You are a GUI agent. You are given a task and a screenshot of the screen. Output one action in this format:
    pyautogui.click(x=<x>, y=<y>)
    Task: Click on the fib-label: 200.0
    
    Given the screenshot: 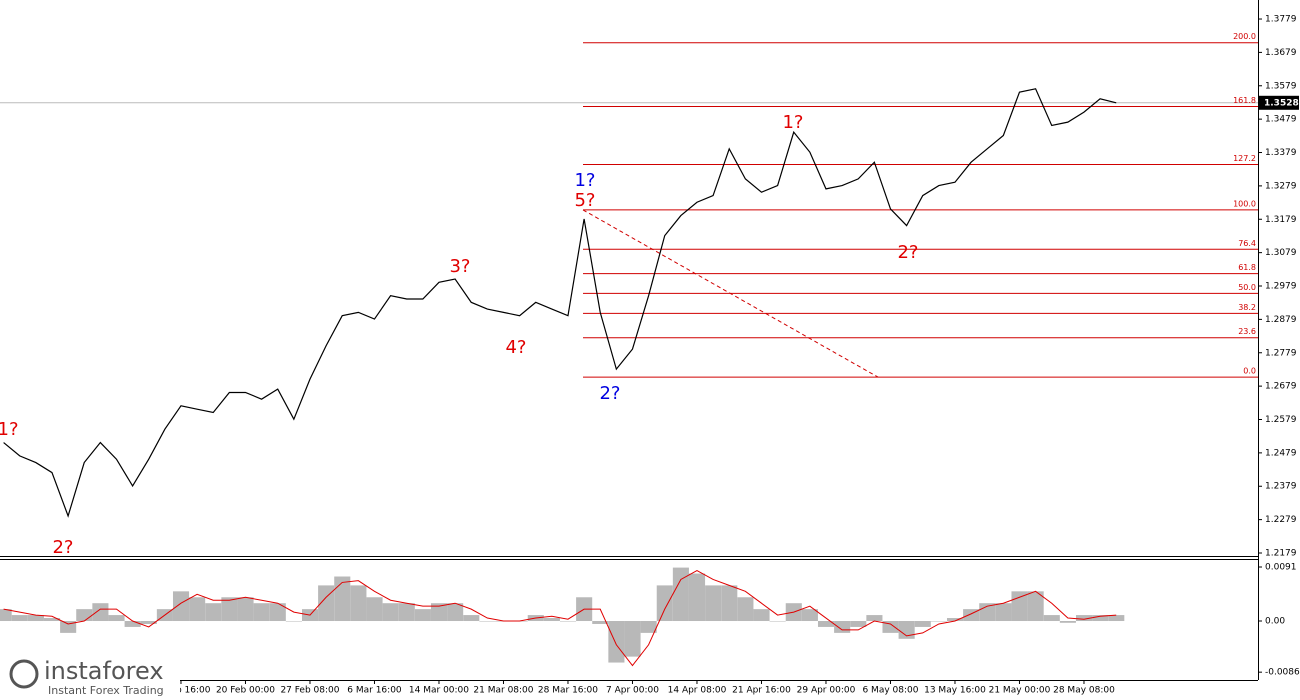 What is the action you would take?
    pyautogui.click(x=1244, y=36)
    